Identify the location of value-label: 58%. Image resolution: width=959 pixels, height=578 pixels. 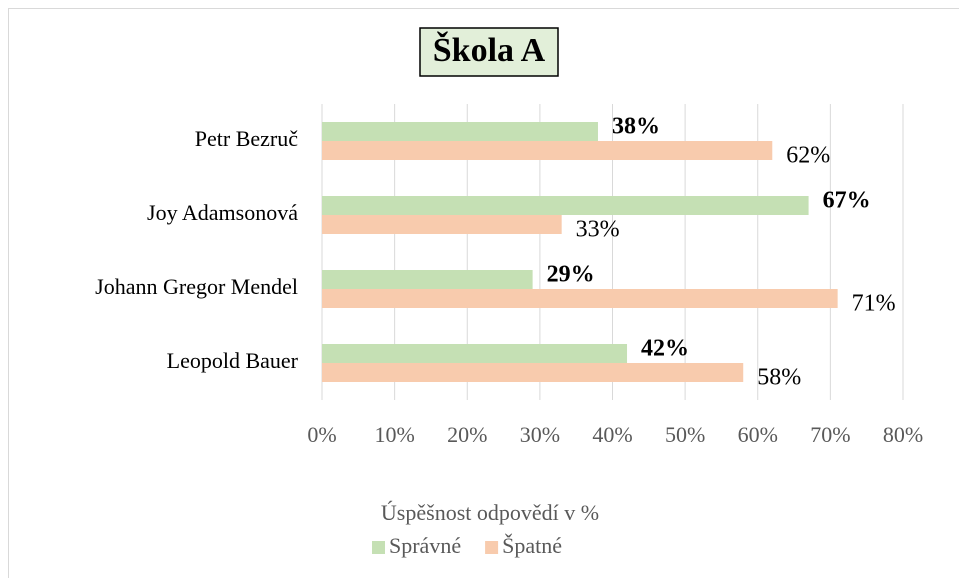
(779, 378).